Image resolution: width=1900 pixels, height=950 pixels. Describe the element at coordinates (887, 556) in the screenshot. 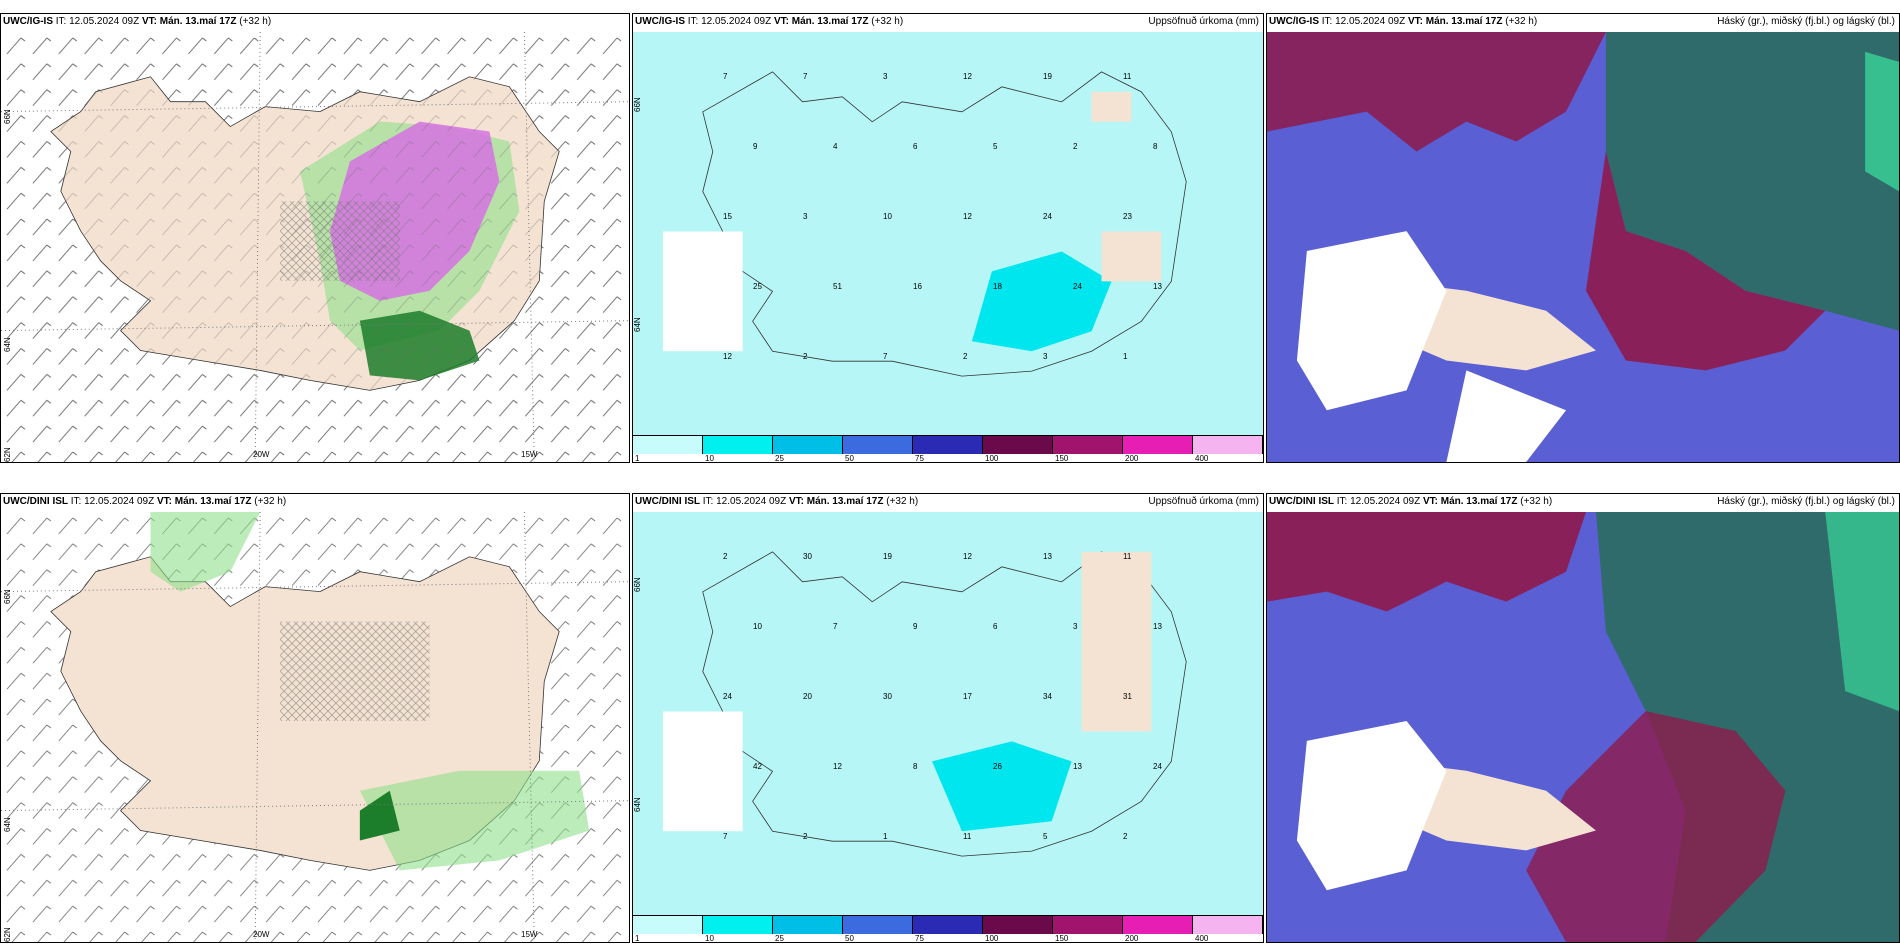

I see `precip-value: 19` at that location.